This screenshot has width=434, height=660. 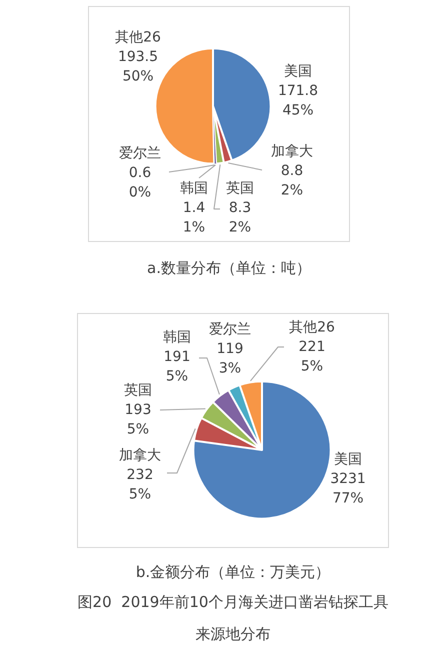 I want to click on data-label: 1.4 1%, so click(x=194, y=218).